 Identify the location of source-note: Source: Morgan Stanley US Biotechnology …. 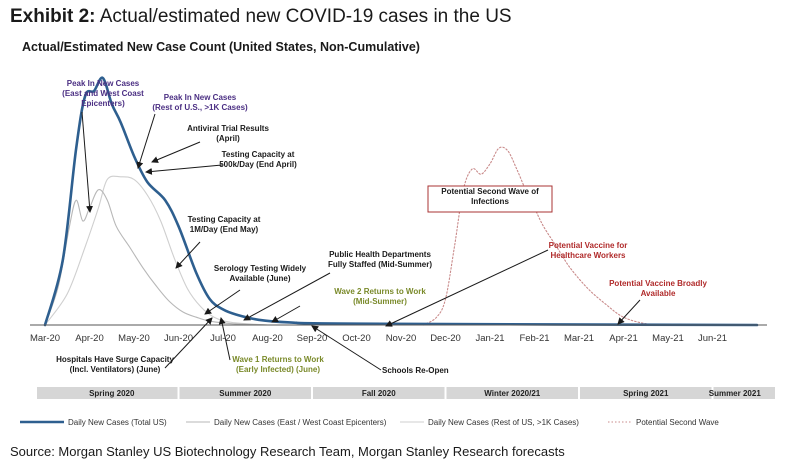
(287, 451).